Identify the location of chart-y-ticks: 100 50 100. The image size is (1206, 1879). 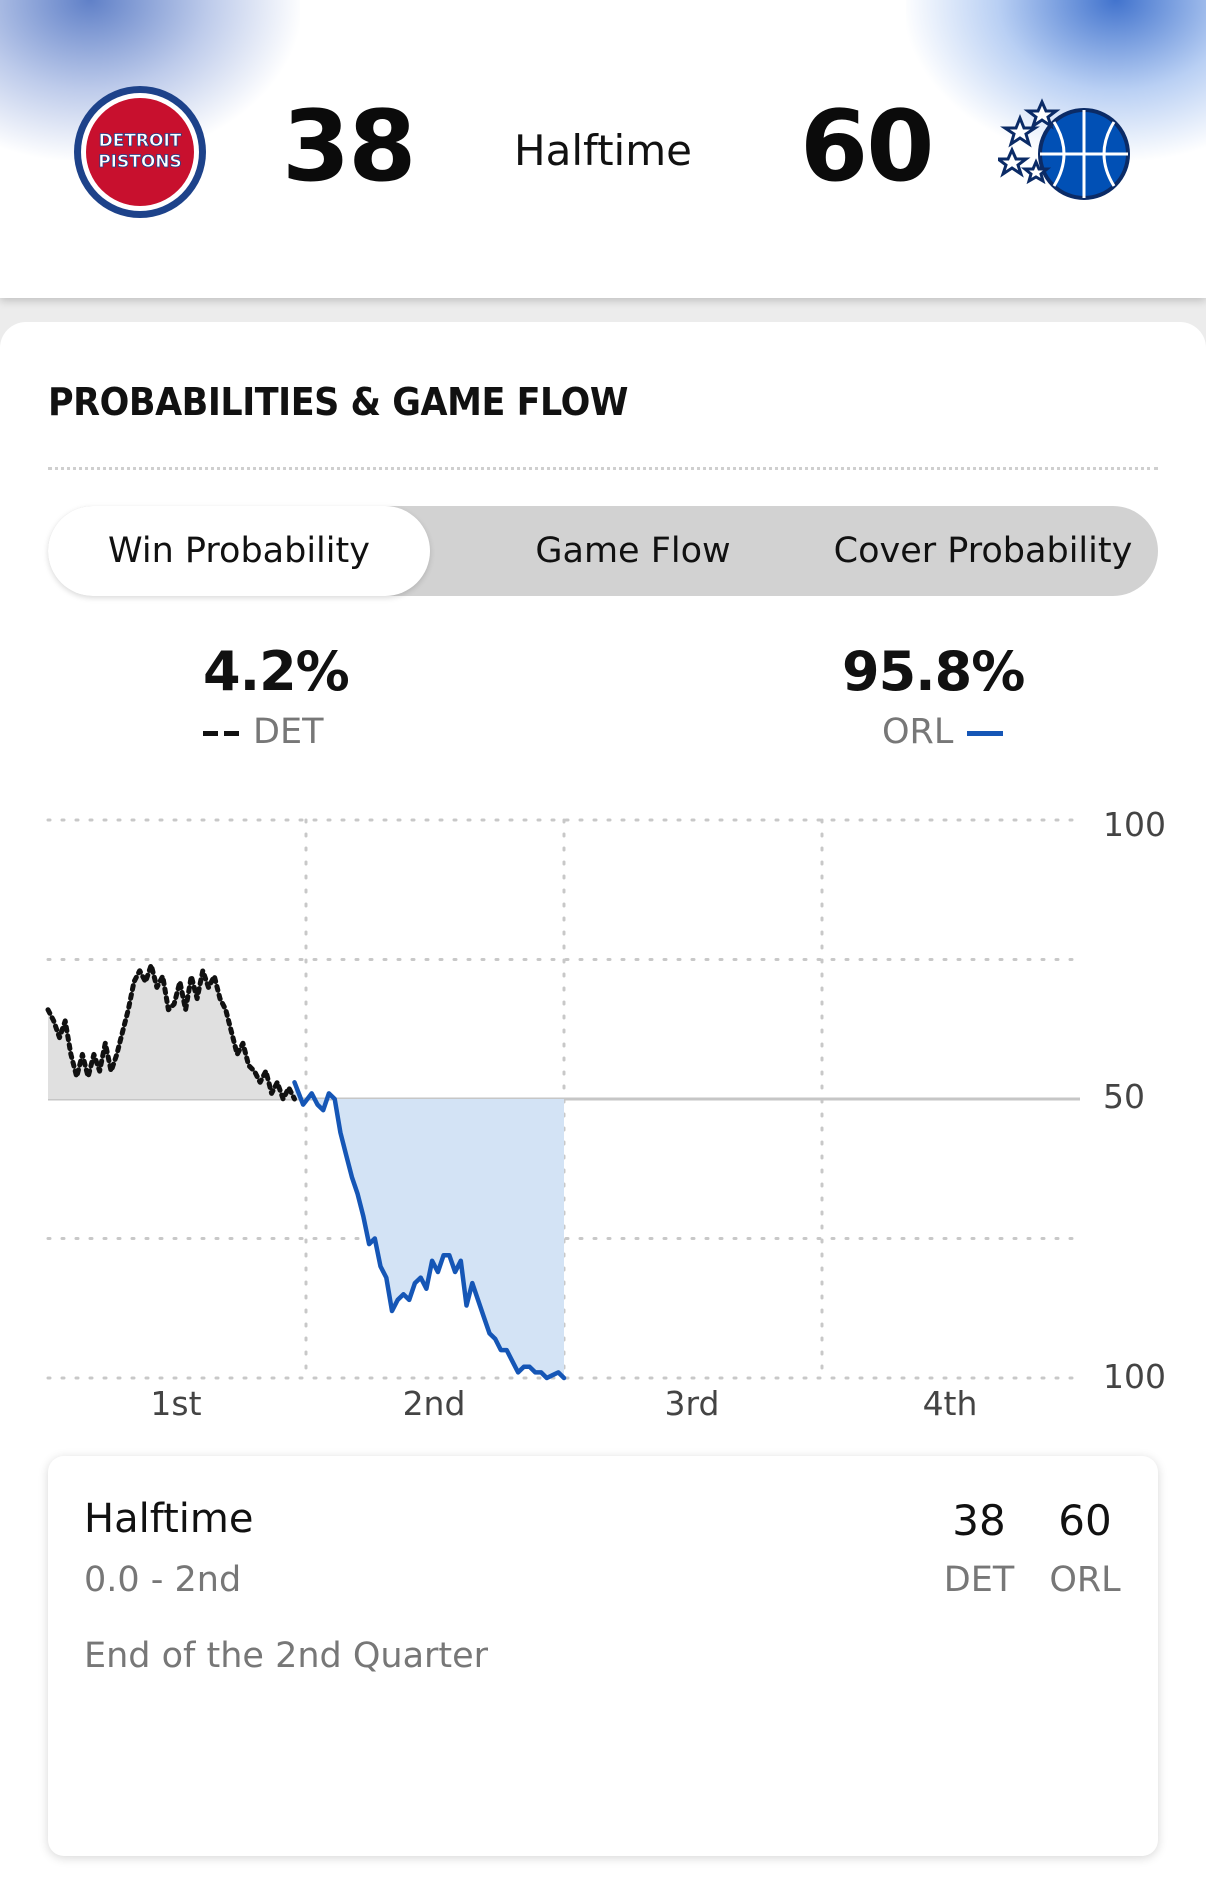
(1134, 1100).